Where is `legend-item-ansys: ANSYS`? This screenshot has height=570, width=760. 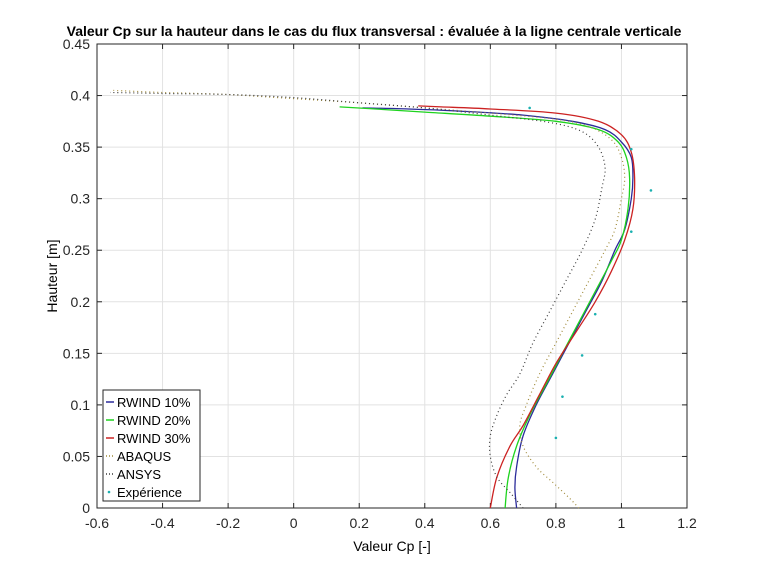 legend-item-ansys: ANSYS is located at coordinates (133, 474).